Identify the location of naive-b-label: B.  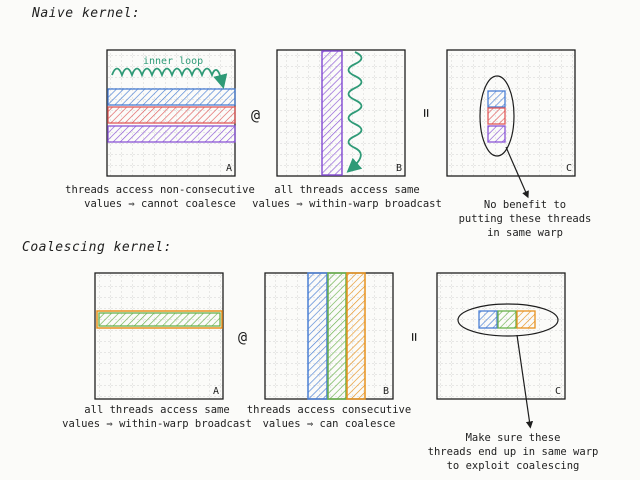
(399, 168).